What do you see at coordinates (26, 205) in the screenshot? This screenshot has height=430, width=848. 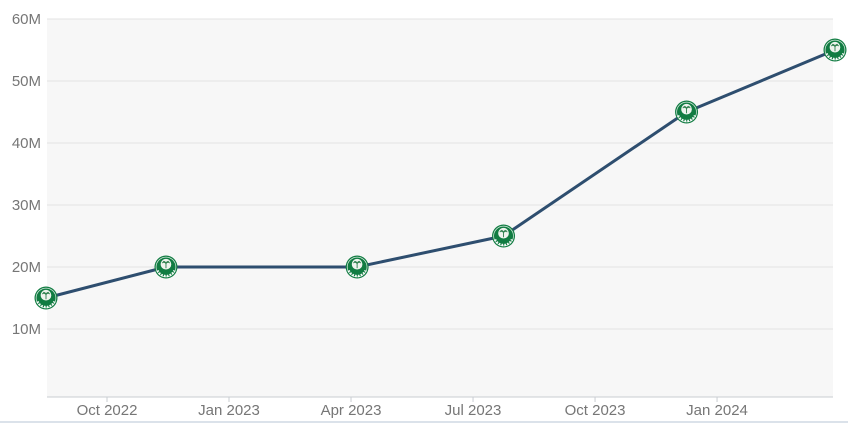 I see `y-axis-label: 30M` at bounding box center [26, 205].